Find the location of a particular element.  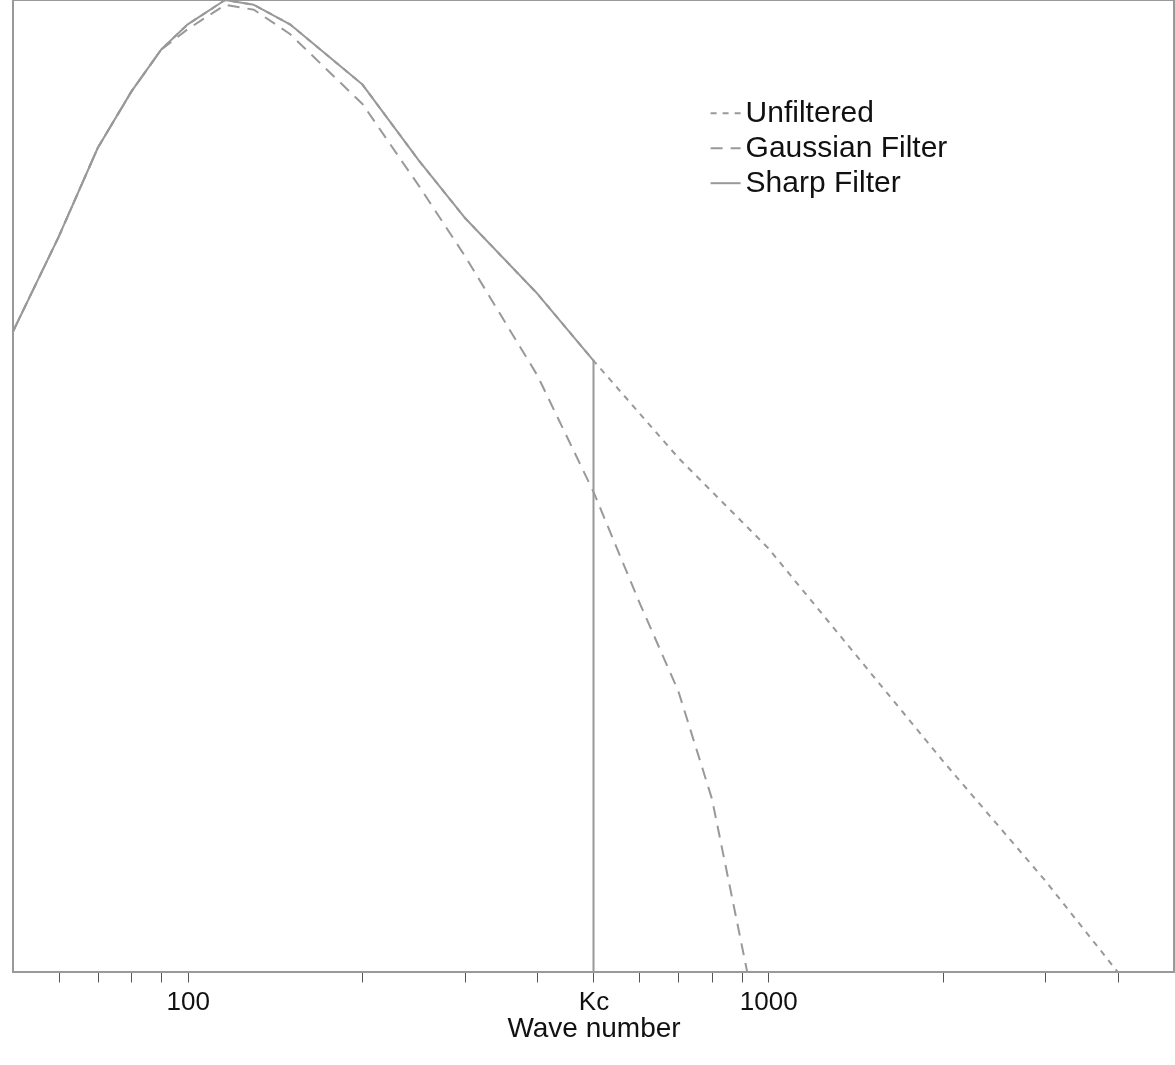

x-tick-label: 1000 is located at coordinates (768, 1000).